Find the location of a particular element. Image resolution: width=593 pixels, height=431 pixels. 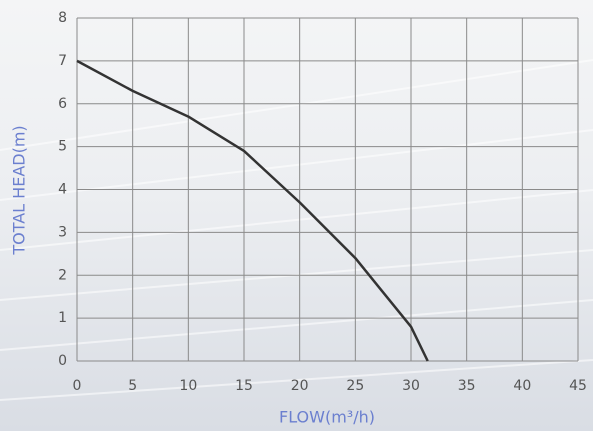

y-tick-label: 7 is located at coordinates (62, 61).